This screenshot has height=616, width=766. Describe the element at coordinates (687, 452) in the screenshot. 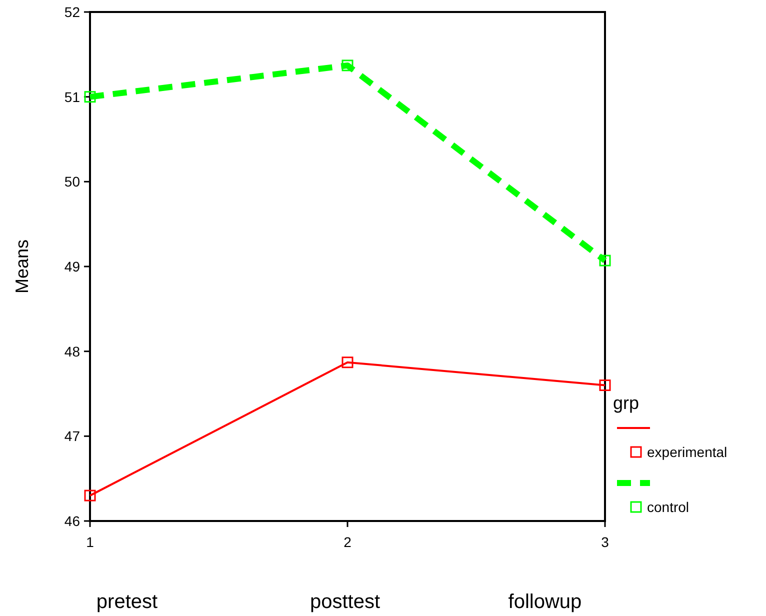

I see `legend-label: experimental` at that location.